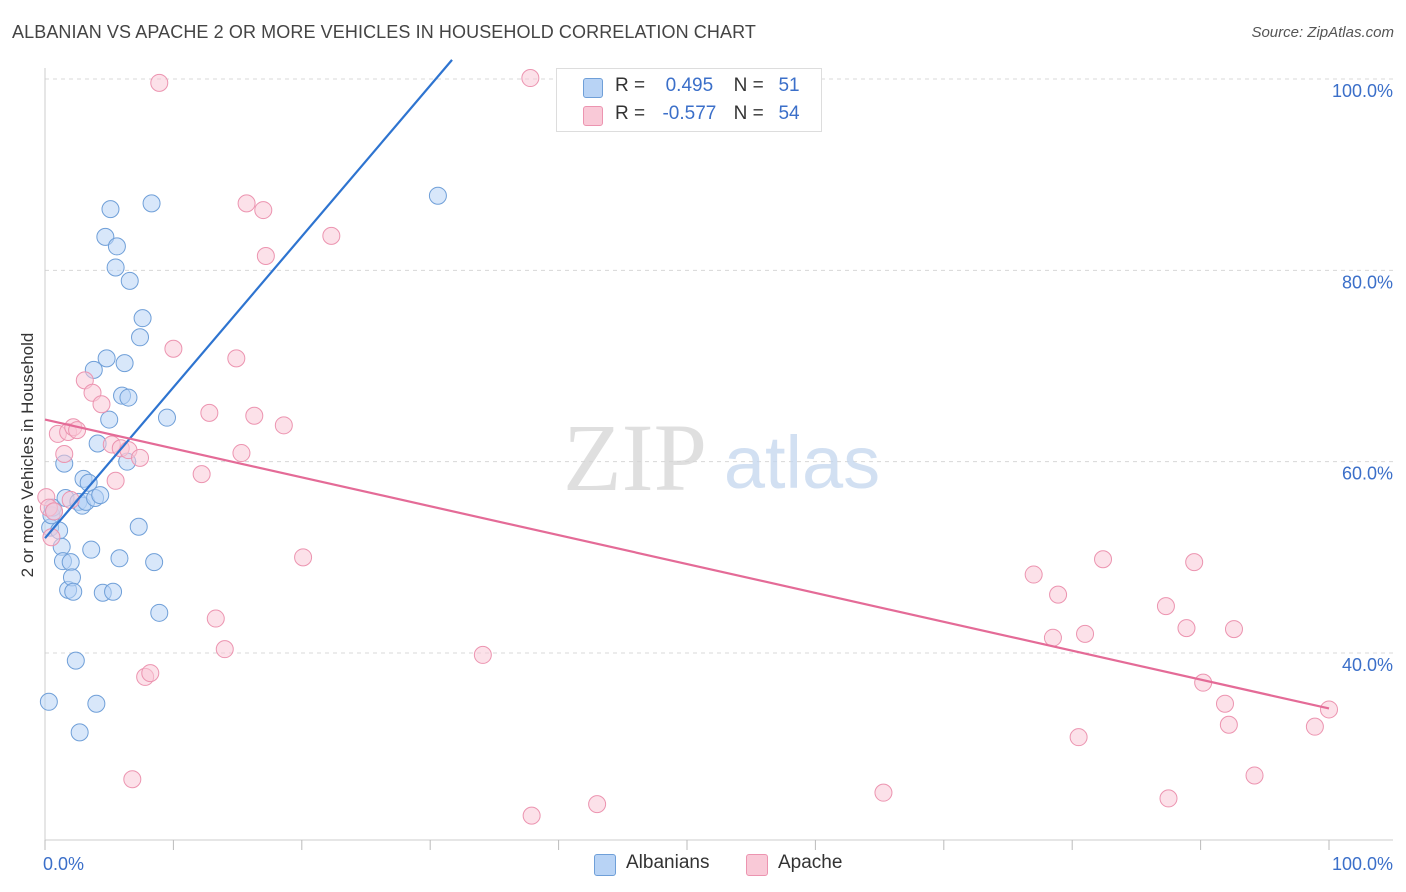 The image size is (1406, 892). Describe the element at coordinates (593, 88) in the screenshot. I see `legend-swatch-albanians` at that location.